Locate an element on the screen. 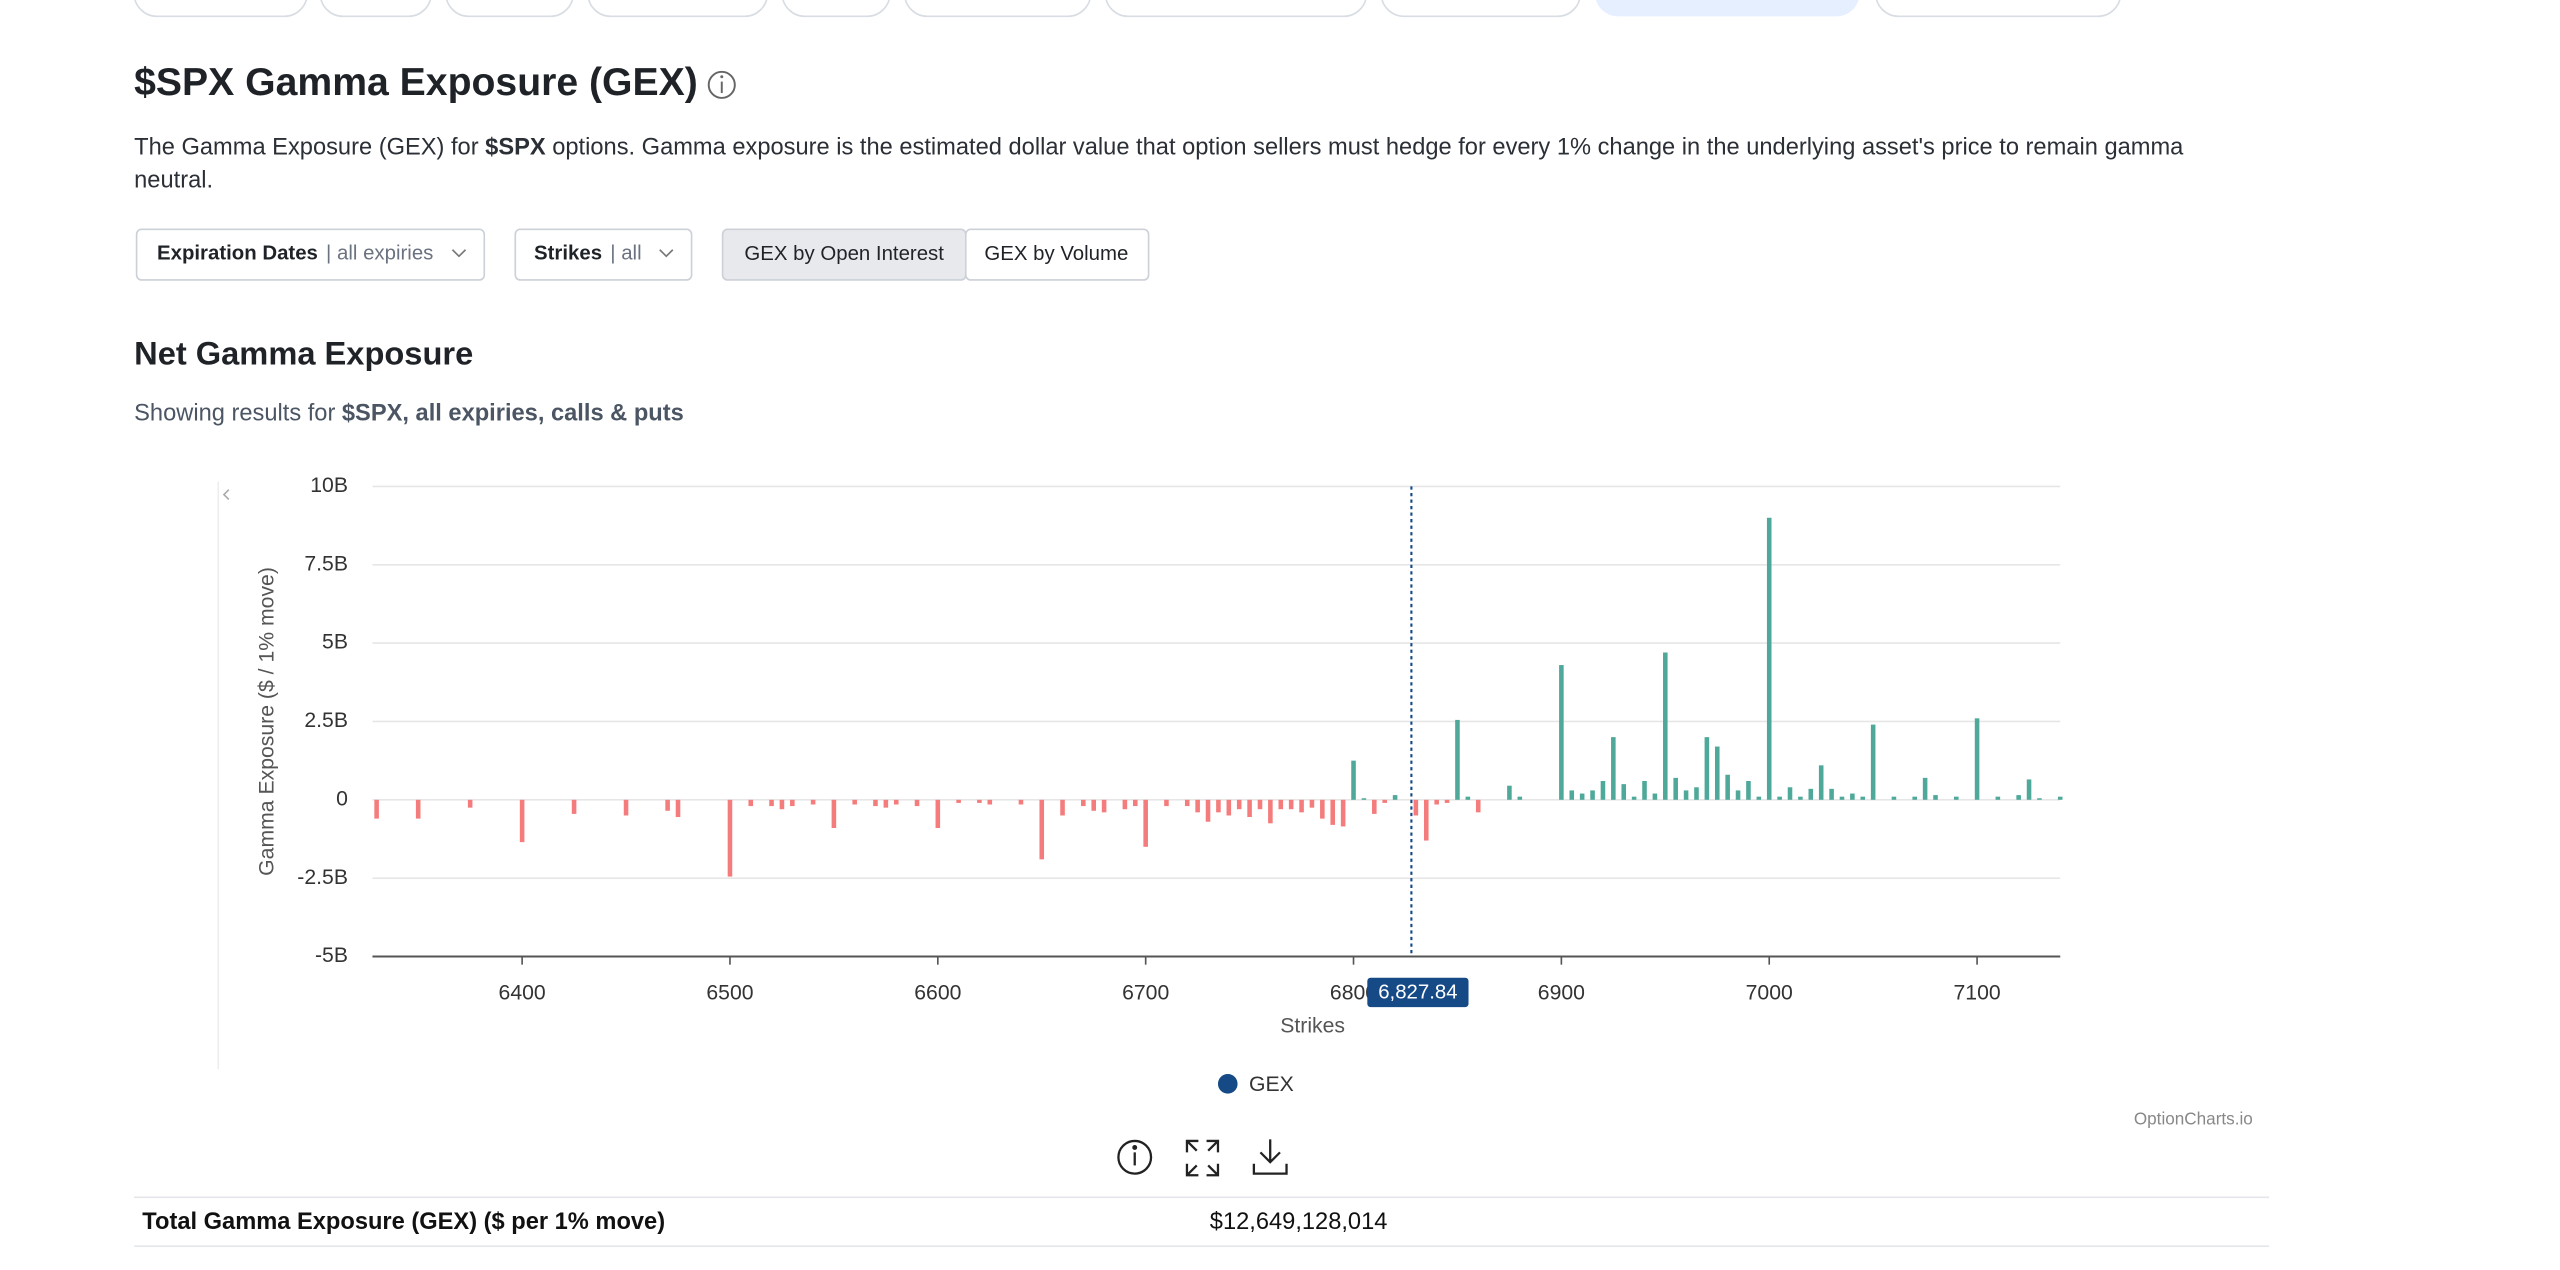 This screenshot has height=1270, width=2560. strikes-dropdown: Strikes | all is located at coordinates (603, 254).